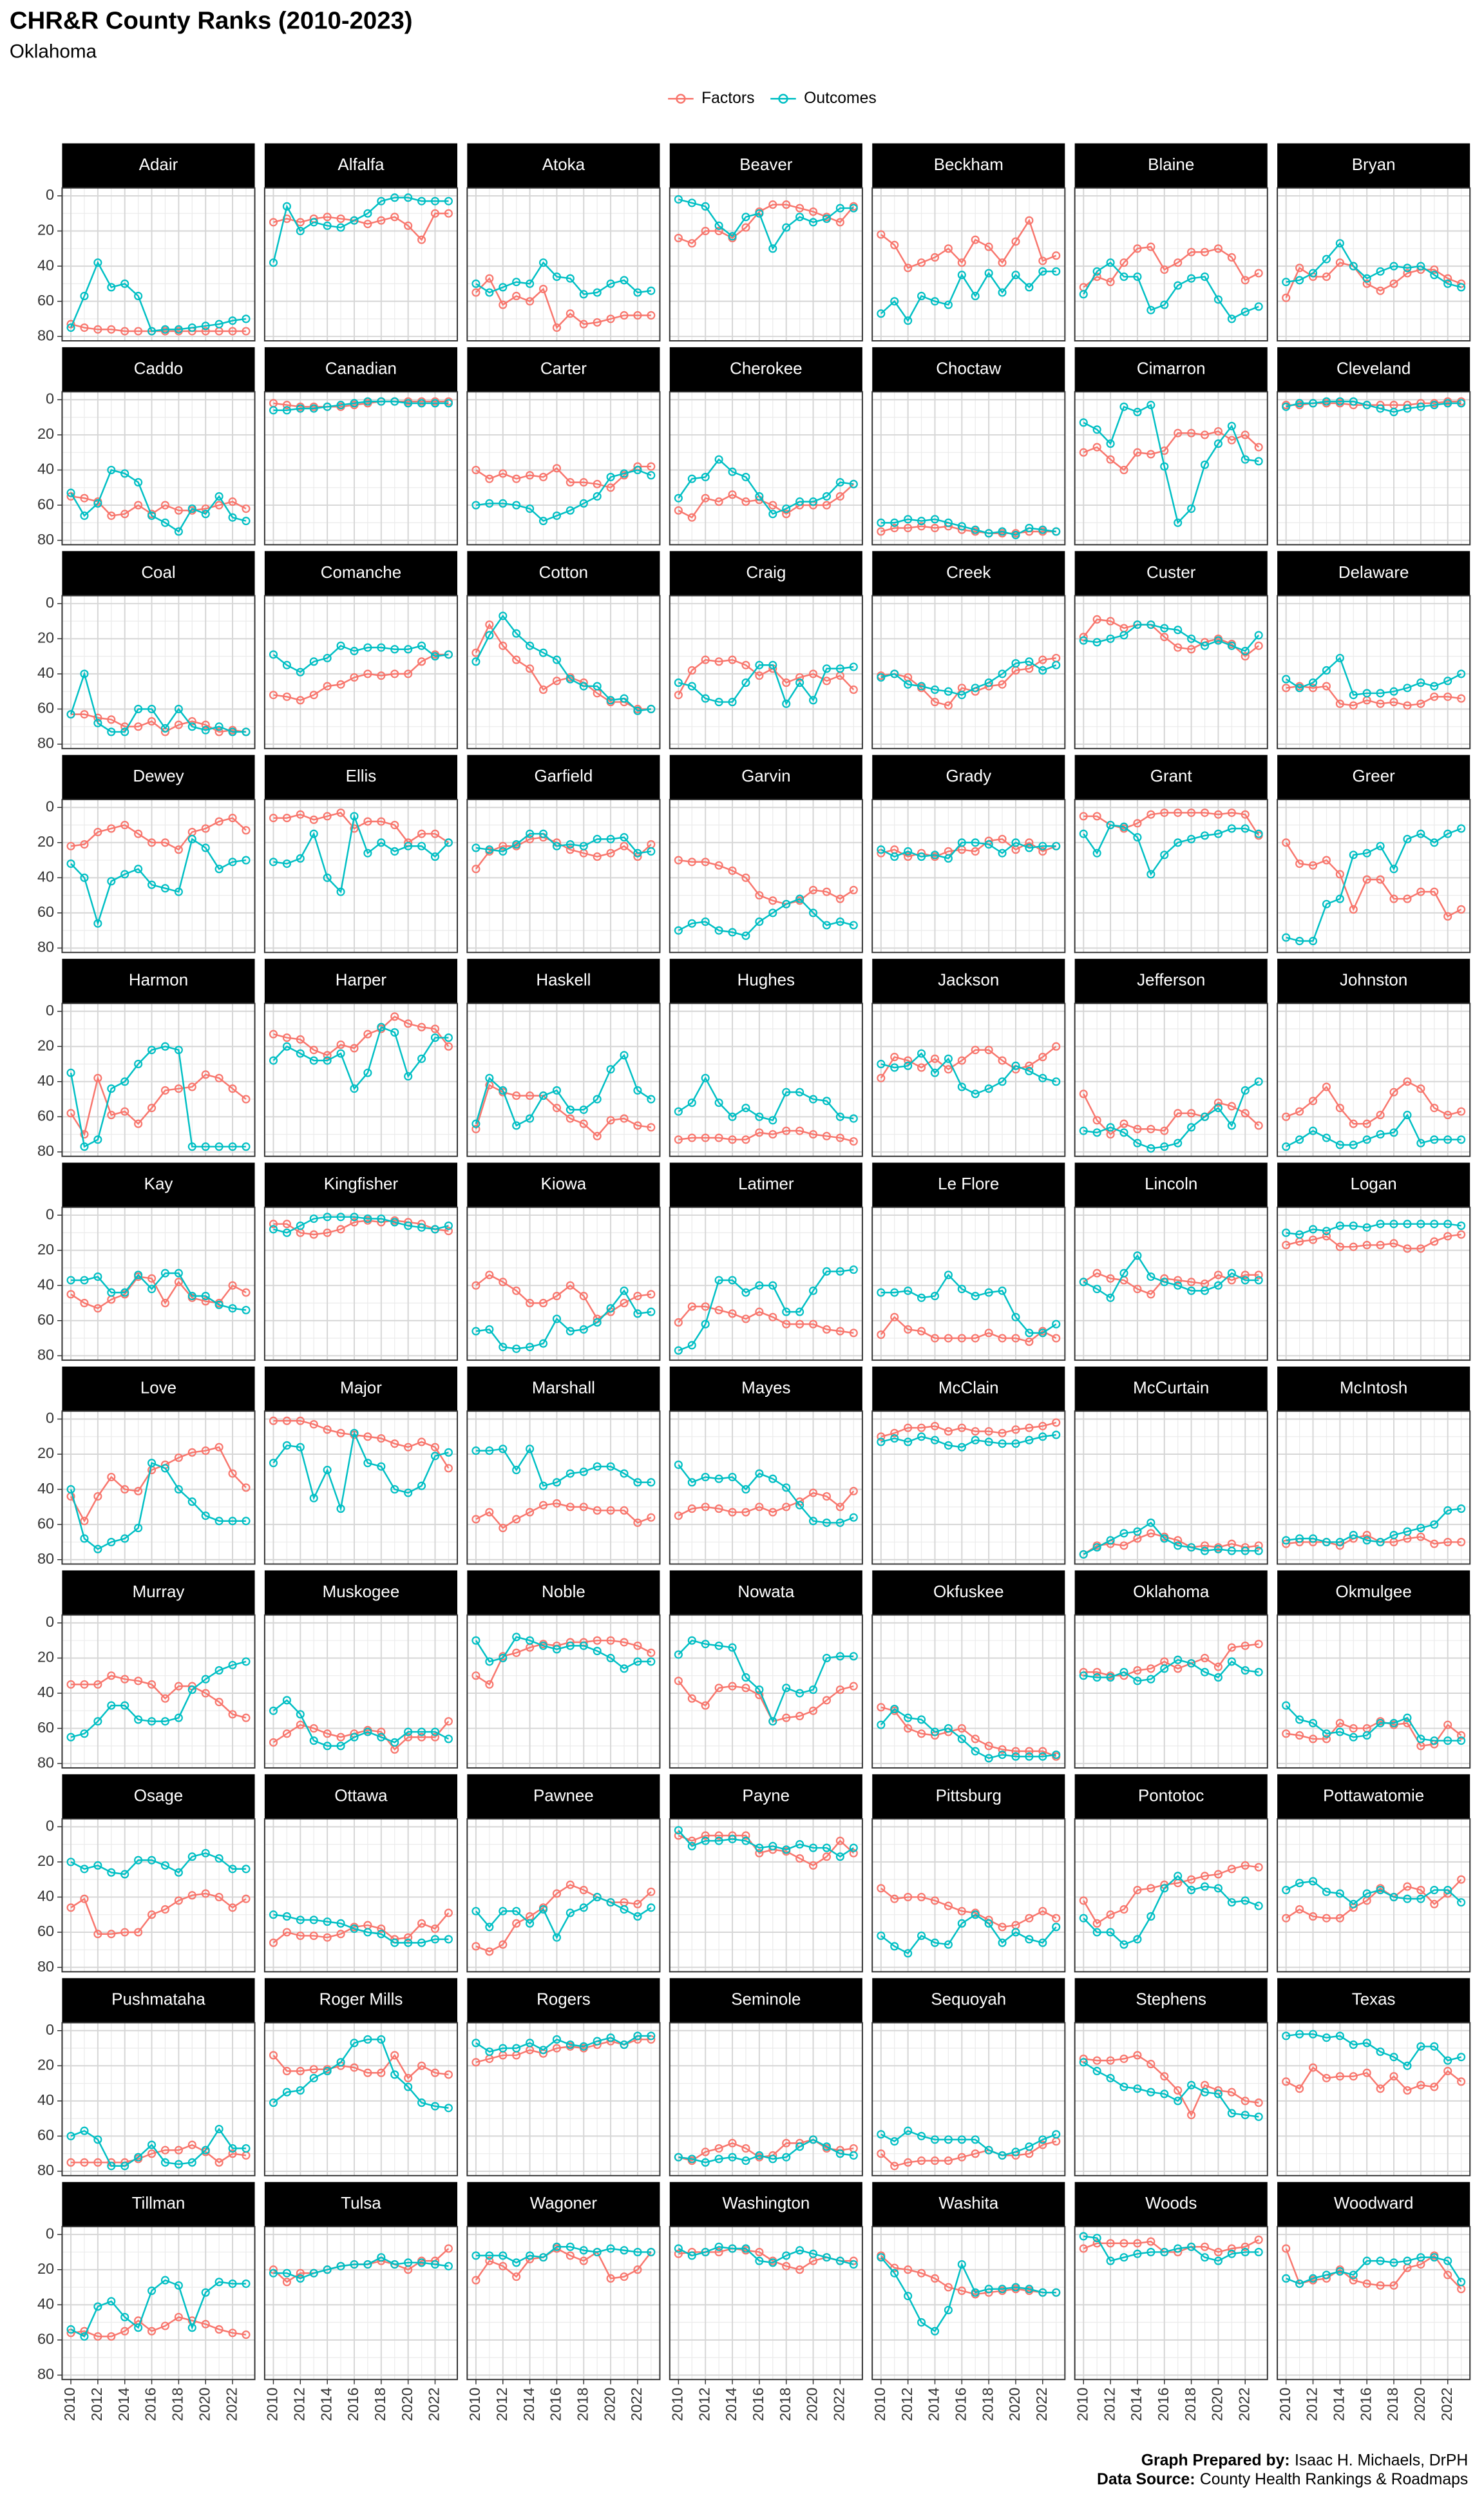 This screenshot has height=2505, width=1484. I want to click on panel-title: Seminole, so click(766, 2000).